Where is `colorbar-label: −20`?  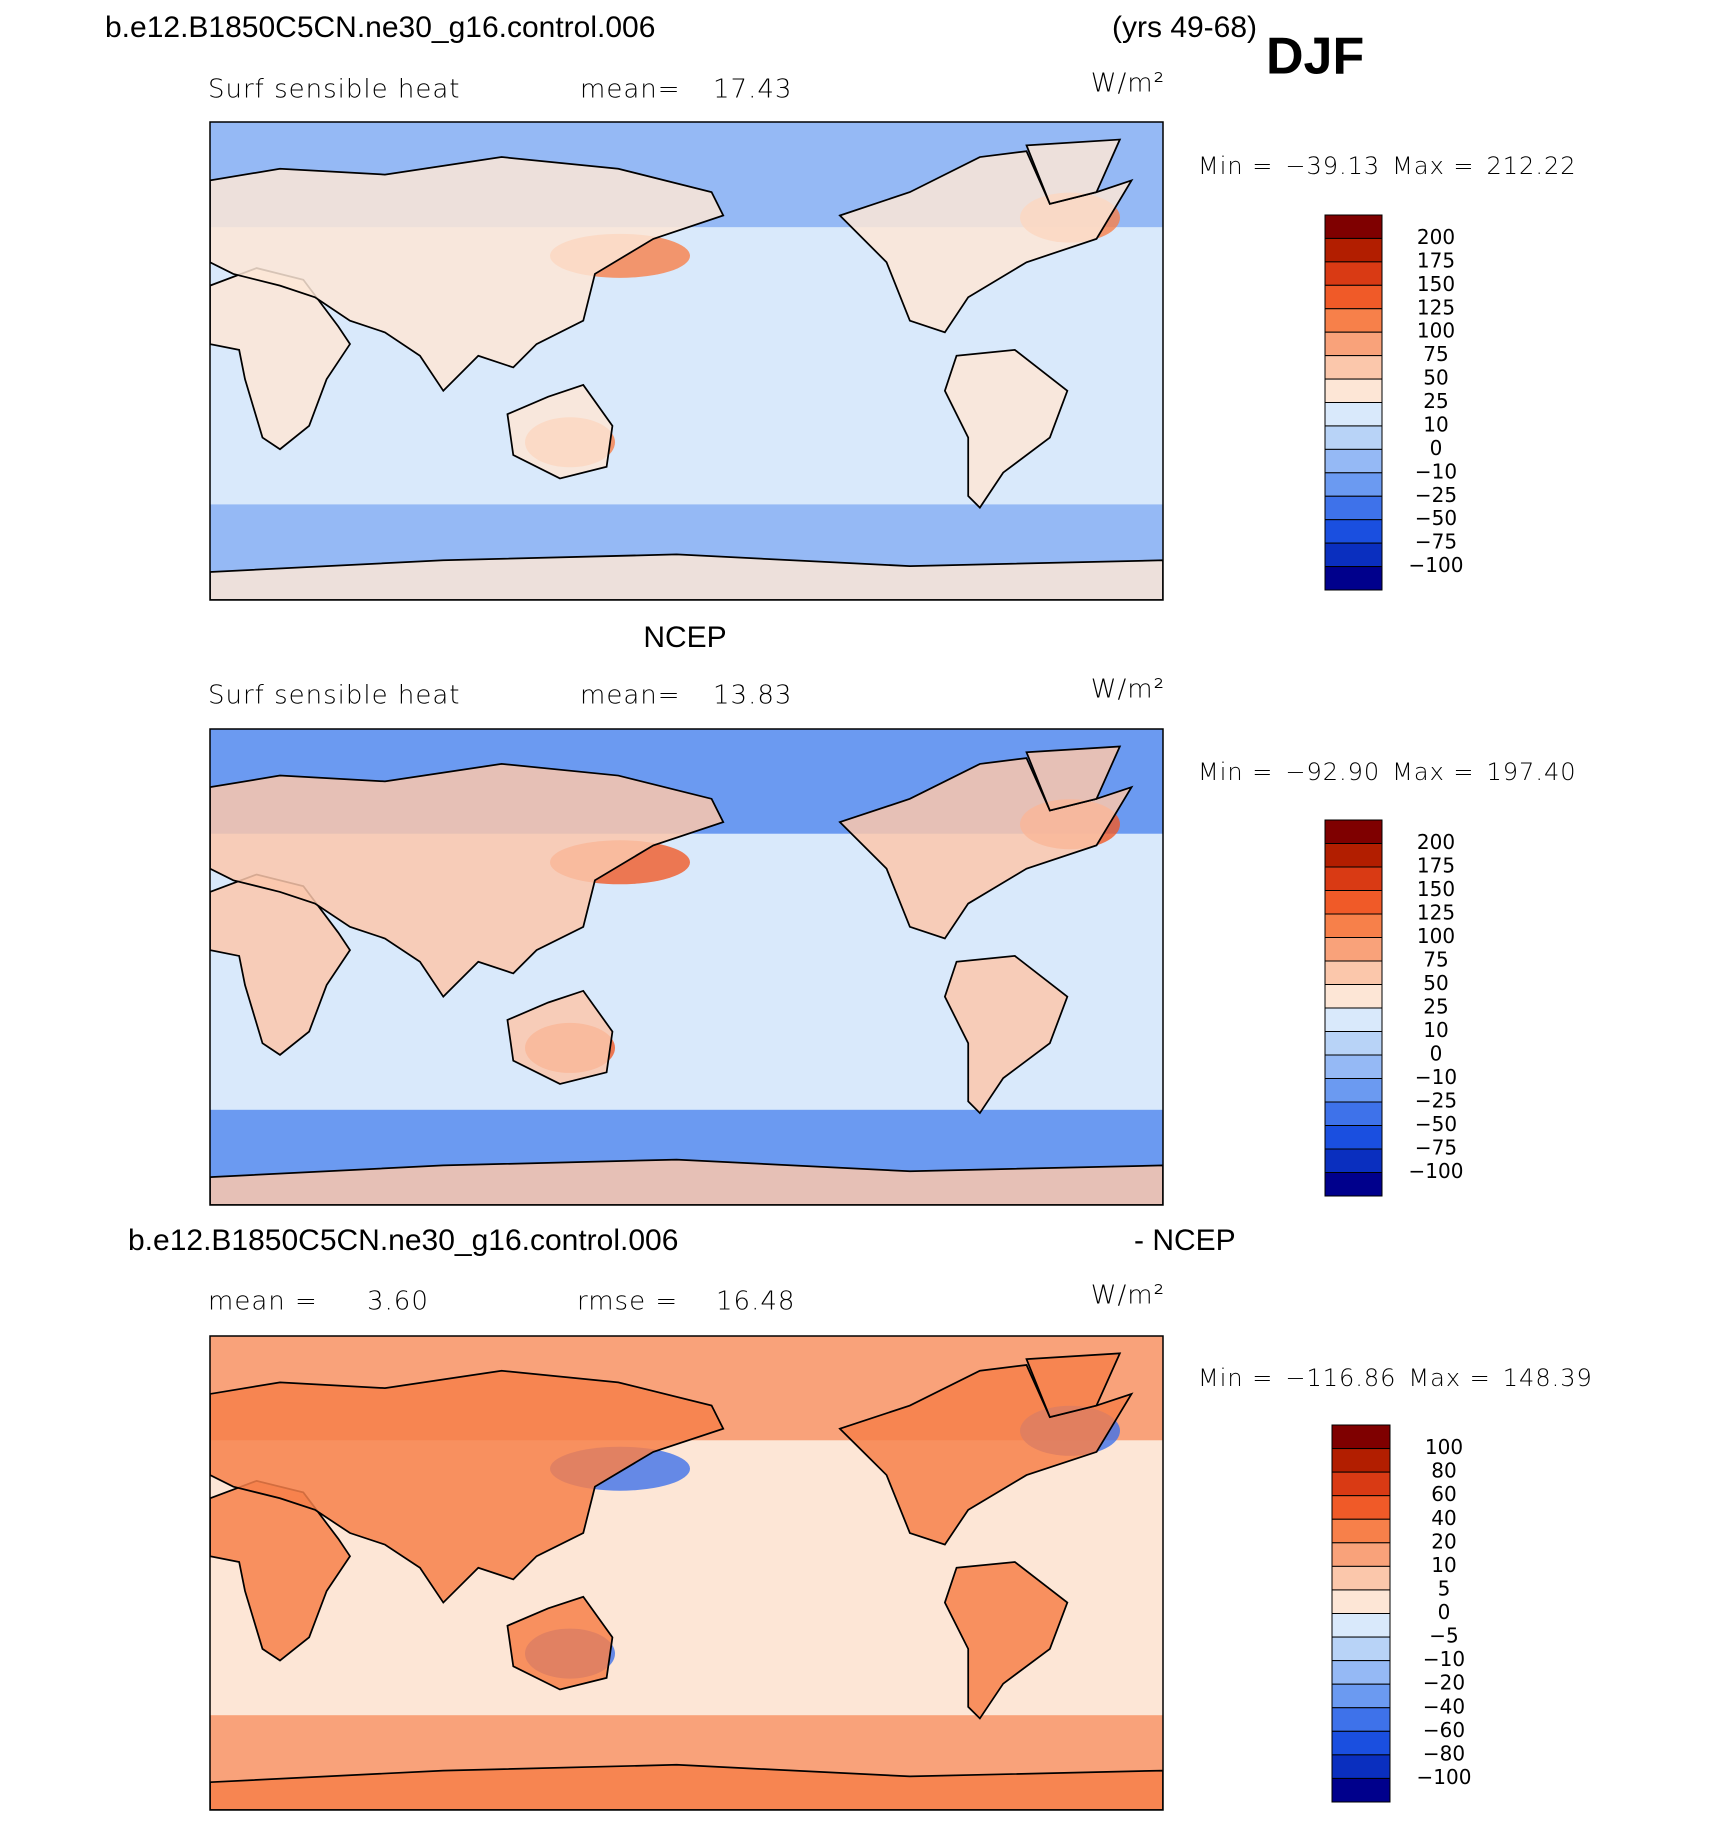 colorbar-label: −20 is located at coordinates (1444, 1683).